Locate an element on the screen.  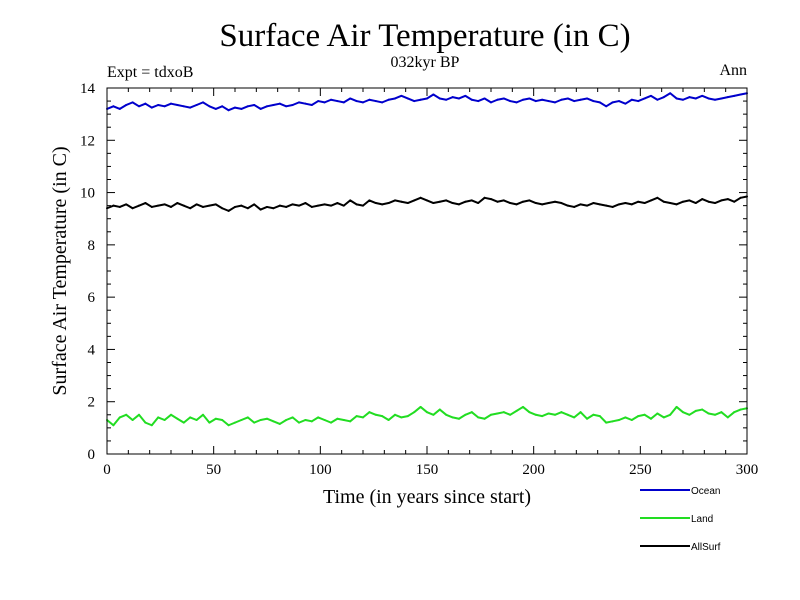
y-tick-label: 14 is located at coordinates (88, 89).